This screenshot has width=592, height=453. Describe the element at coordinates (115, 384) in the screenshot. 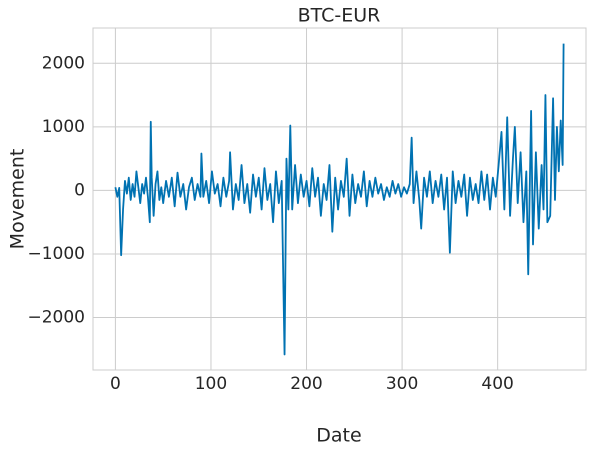

I see `x-tick-label: 0` at that location.